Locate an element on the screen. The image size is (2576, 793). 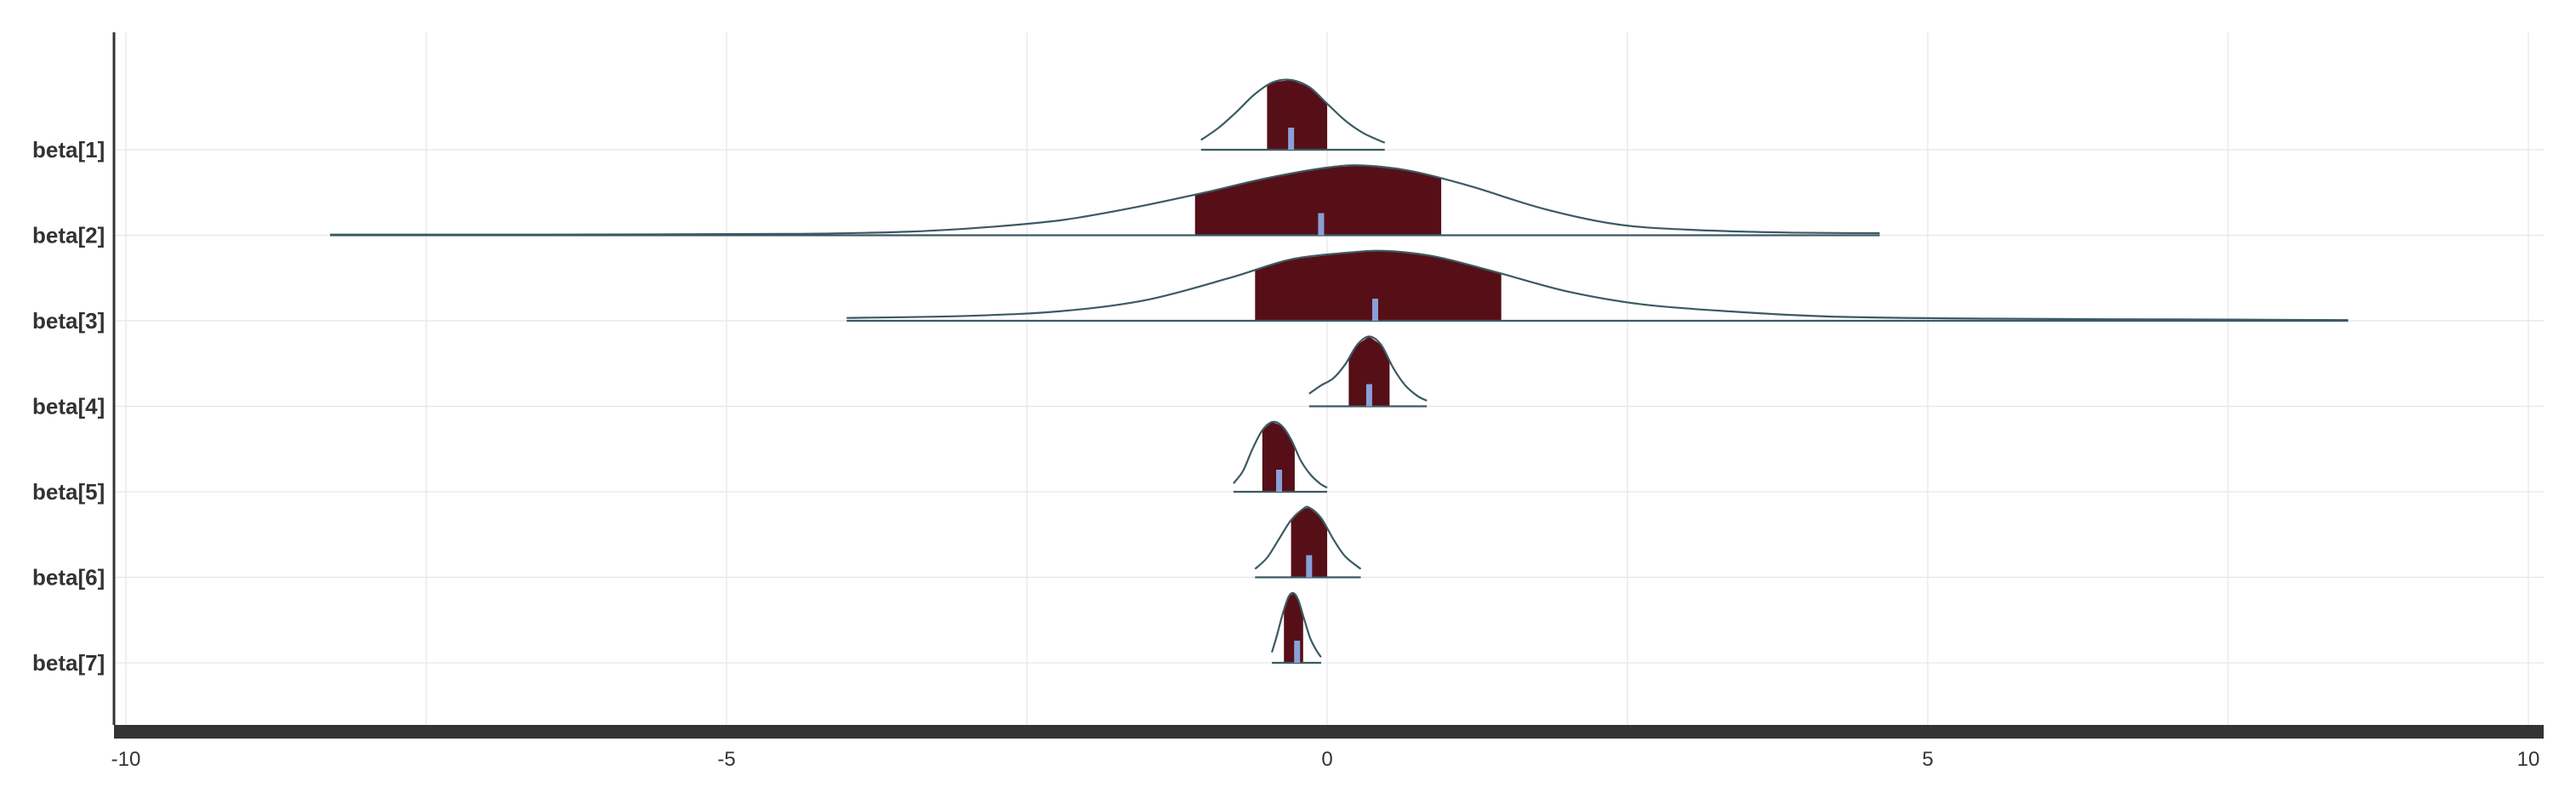
row-label: beta[1] is located at coordinates (68, 150).